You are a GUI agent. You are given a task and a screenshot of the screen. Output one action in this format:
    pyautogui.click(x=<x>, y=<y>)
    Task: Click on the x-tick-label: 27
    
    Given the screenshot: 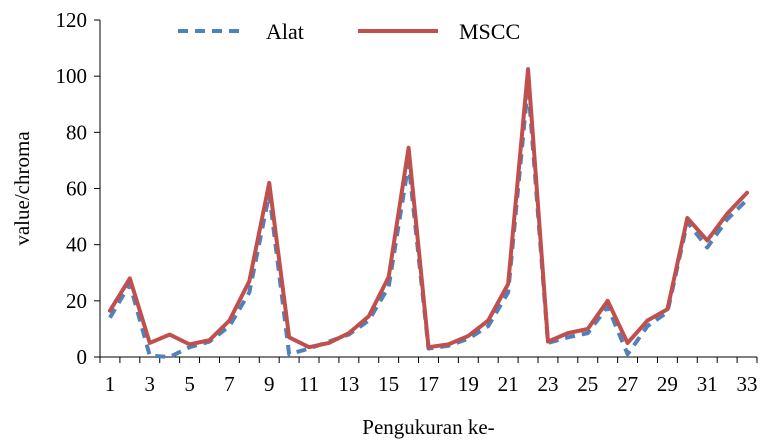 What is the action you would take?
    pyautogui.click(x=627, y=384)
    